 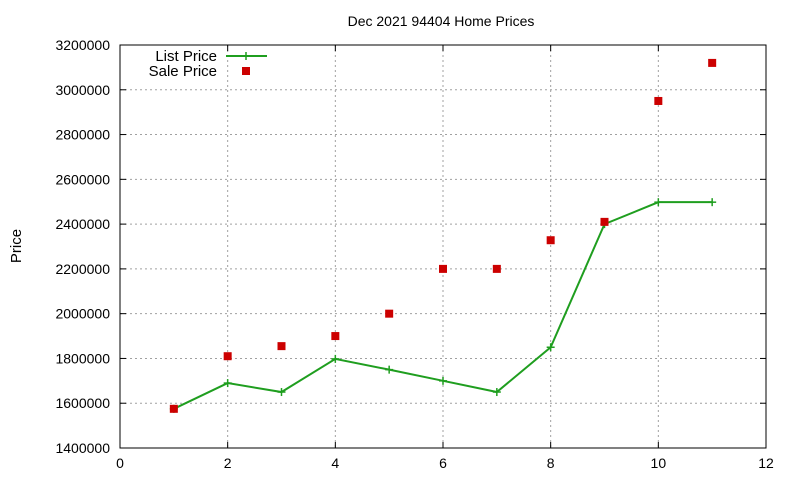 I want to click on y-tick-label: 3000000, so click(x=82, y=90).